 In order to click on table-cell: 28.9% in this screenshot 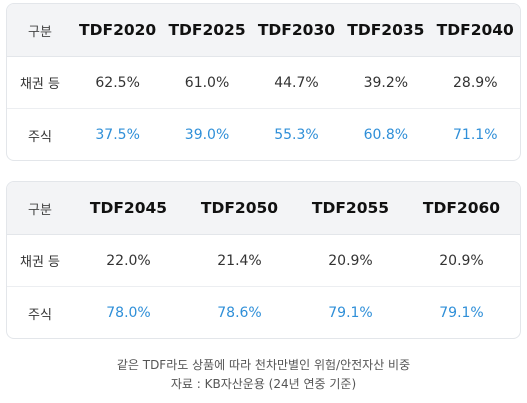, I will do `click(475, 82)`.